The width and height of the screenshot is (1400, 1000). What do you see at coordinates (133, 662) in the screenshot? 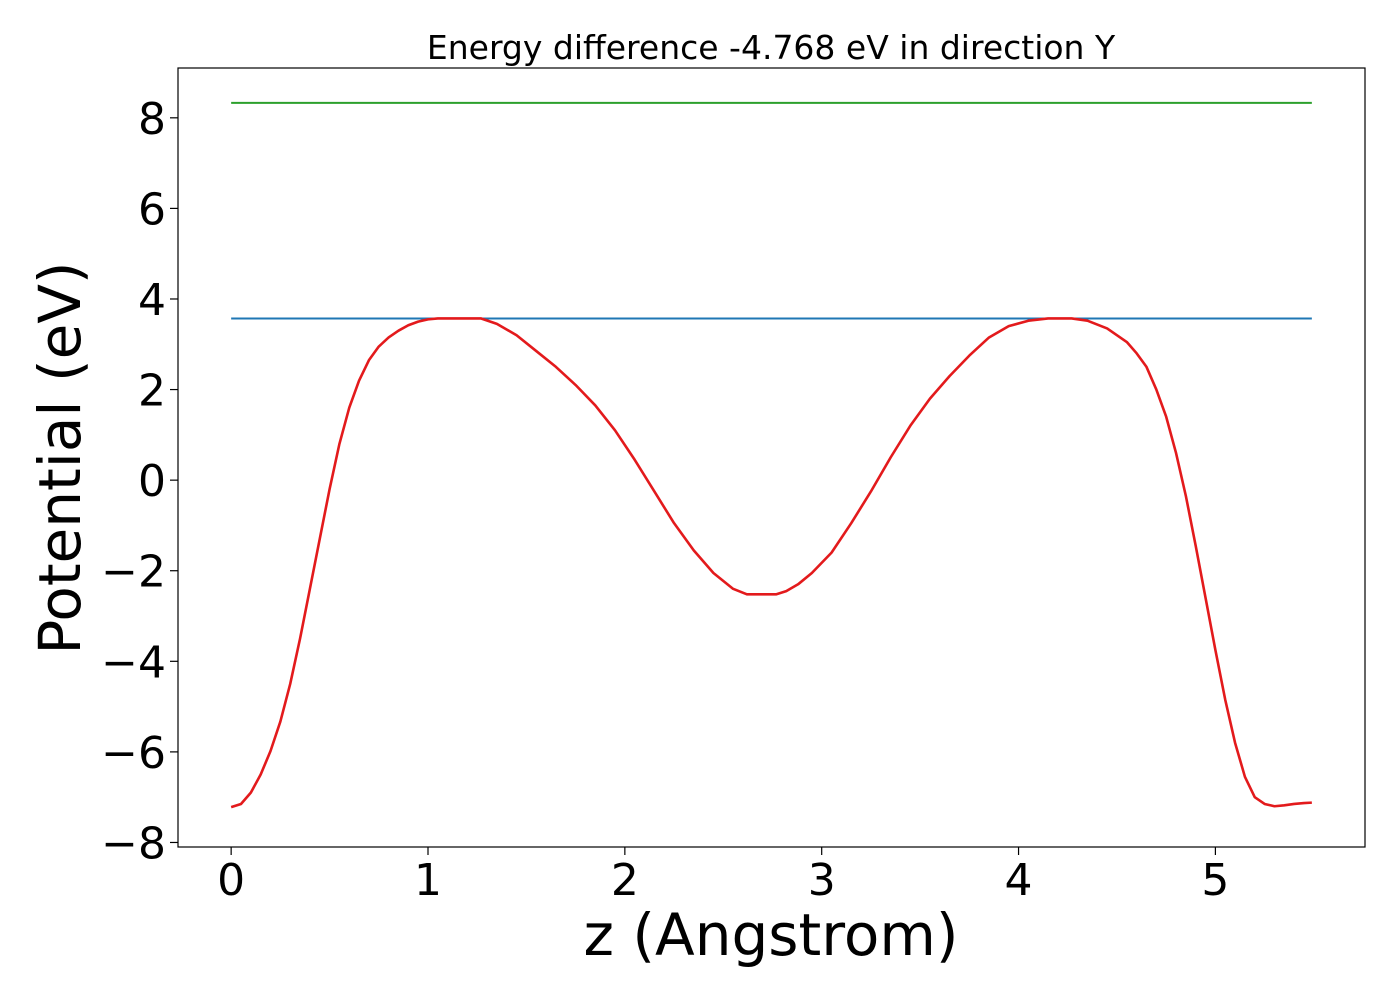
I see `y-tick-label: −4` at bounding box center [133, 662].